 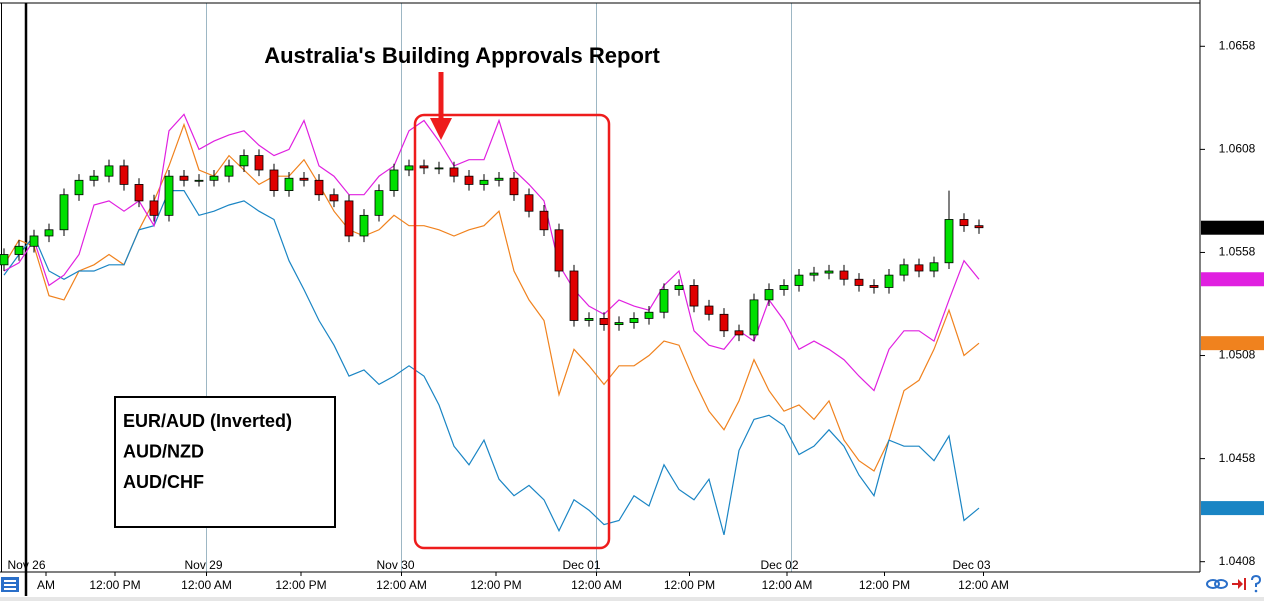 I want to click on legend-box, so click(x=225, y=462).